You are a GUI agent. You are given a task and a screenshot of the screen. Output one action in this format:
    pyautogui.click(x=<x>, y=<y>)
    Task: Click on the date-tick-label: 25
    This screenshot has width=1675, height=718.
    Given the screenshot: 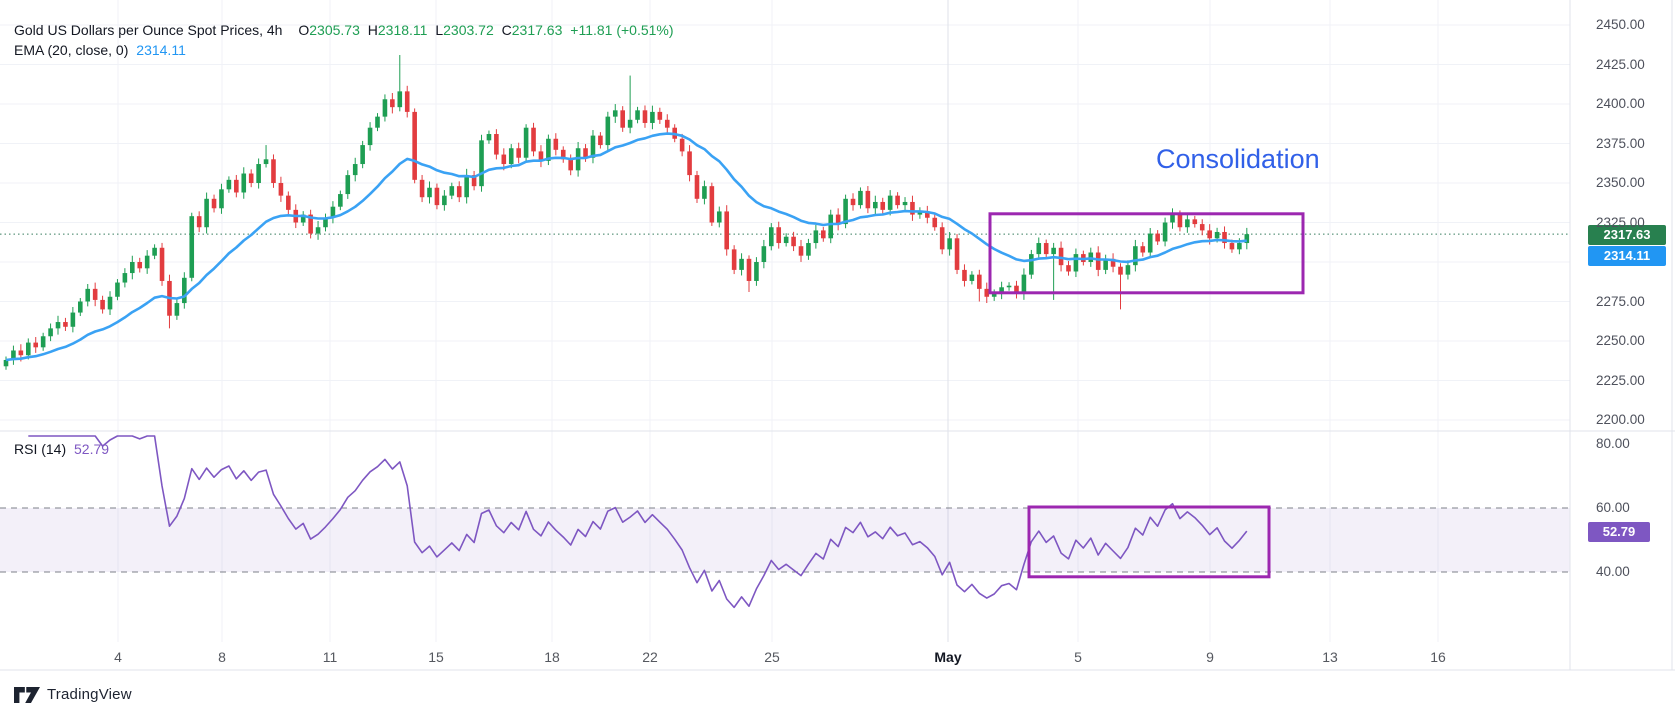 What is the action you would take?
    pyautogui.click(x=772, y=657)
    